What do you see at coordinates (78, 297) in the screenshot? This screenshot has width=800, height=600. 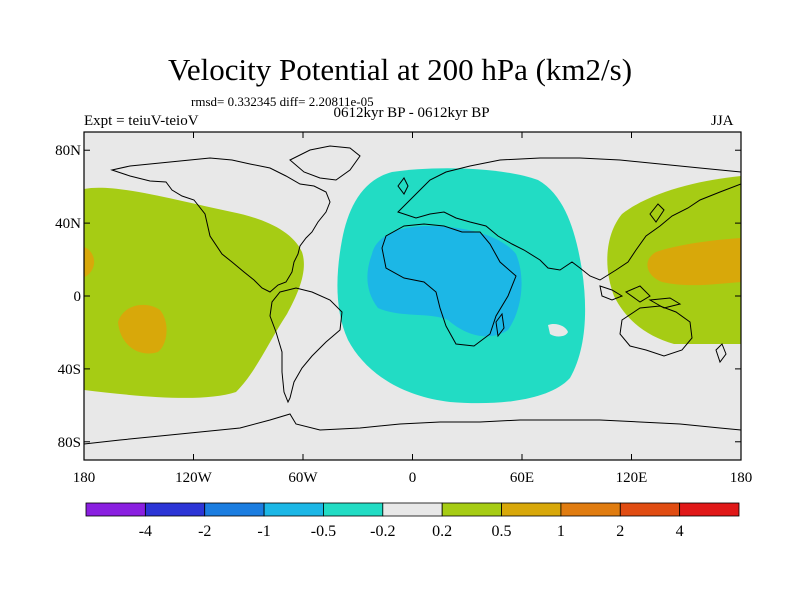 I see `y-tick-label: 0` at bounding box center [78, 297].